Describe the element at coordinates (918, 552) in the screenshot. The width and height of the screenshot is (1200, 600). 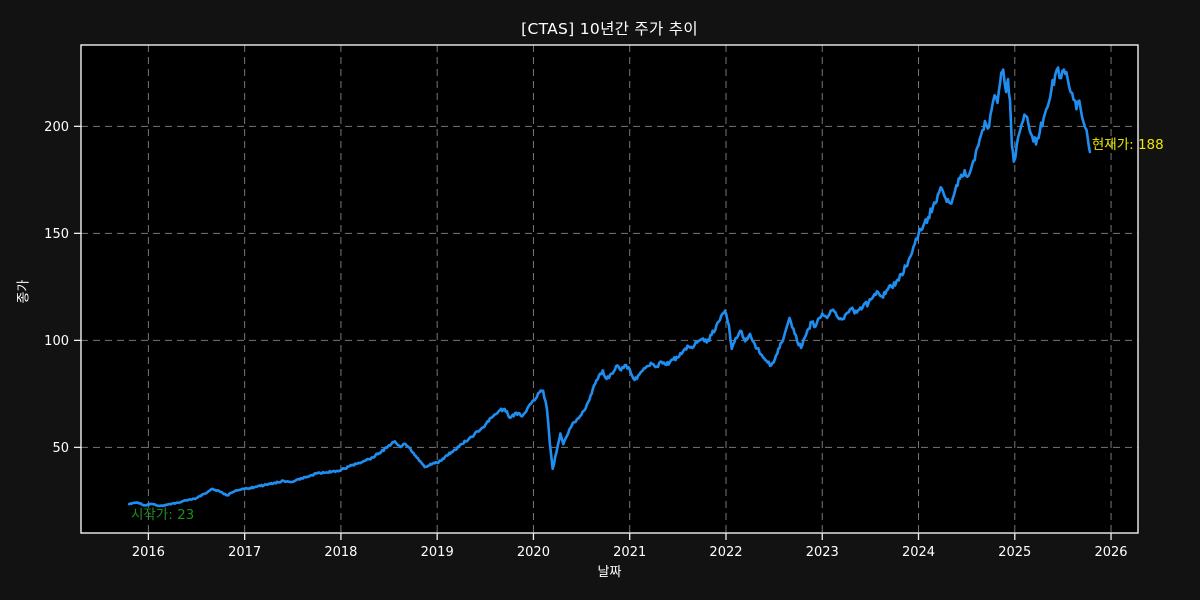
I see `x-tick-label: 2024` at that location.